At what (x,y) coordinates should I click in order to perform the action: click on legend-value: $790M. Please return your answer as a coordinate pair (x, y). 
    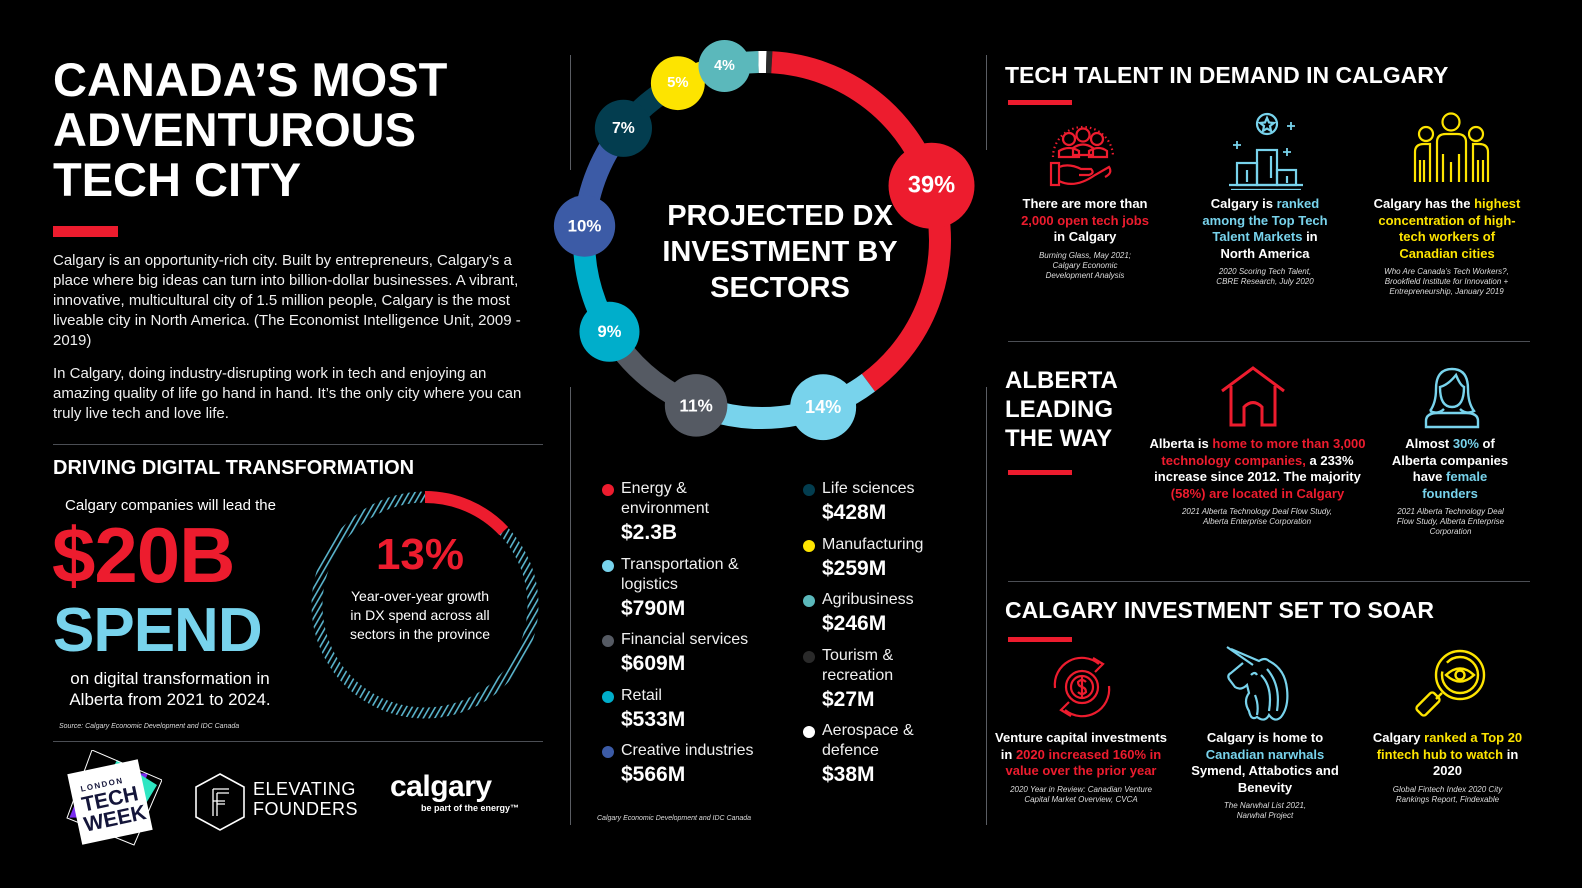
    Looking at the image, I should click on (653, 608).